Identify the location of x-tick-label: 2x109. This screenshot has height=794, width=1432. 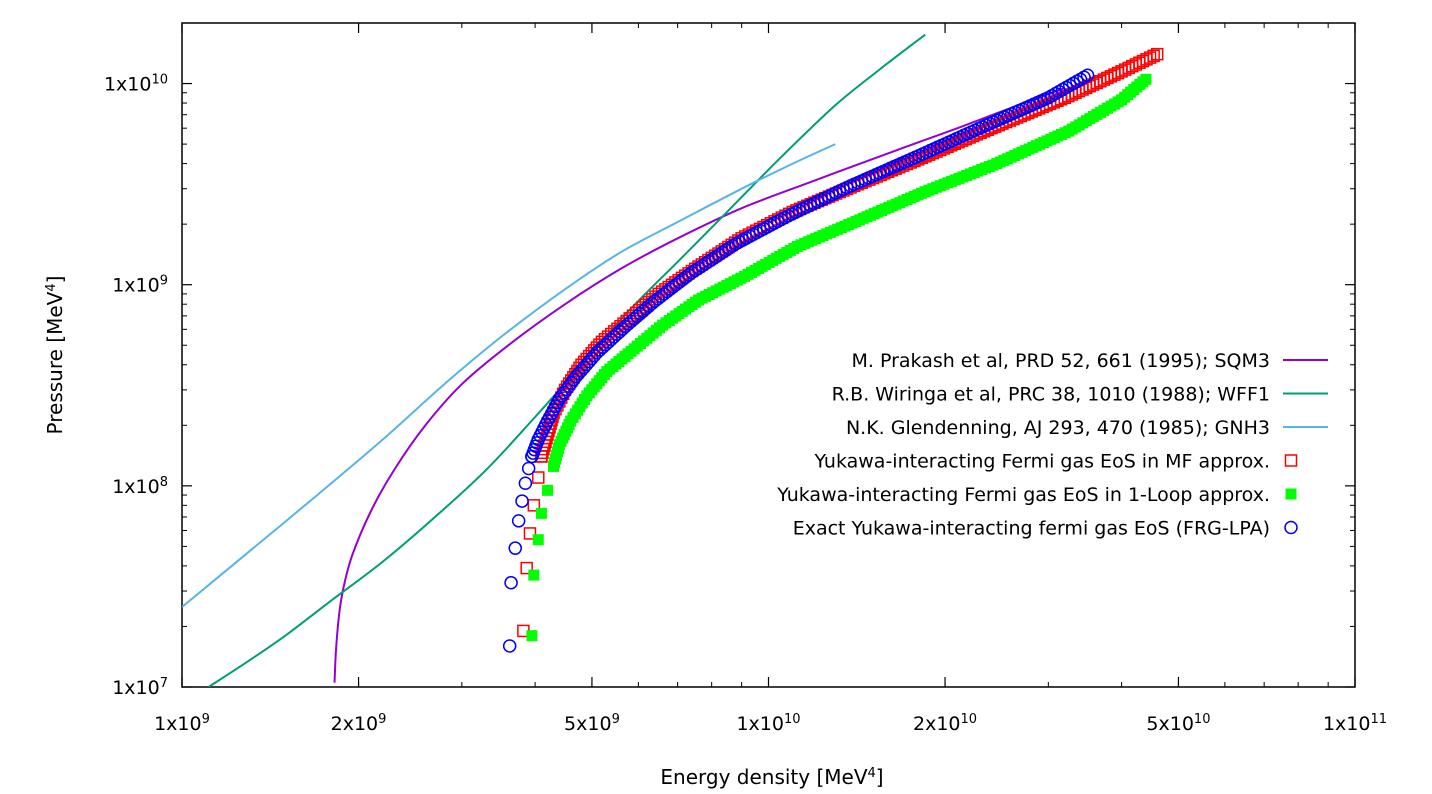
(359, 724).